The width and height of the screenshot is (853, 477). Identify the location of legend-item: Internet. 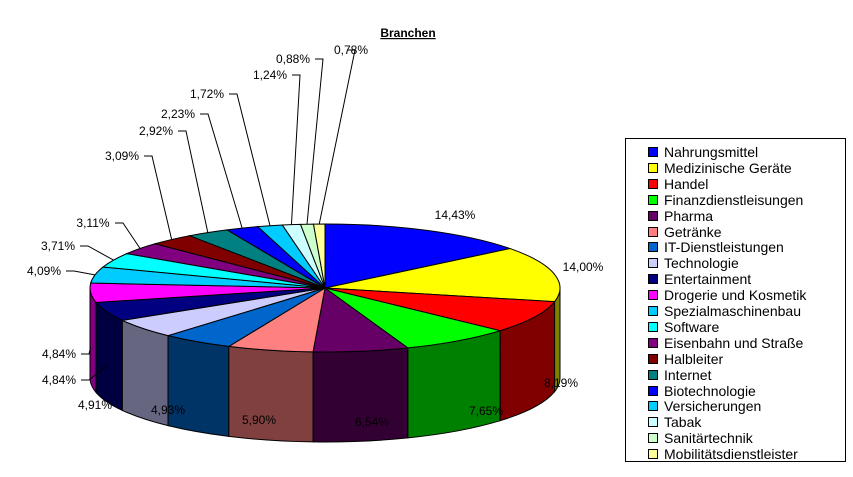
(668, 375).